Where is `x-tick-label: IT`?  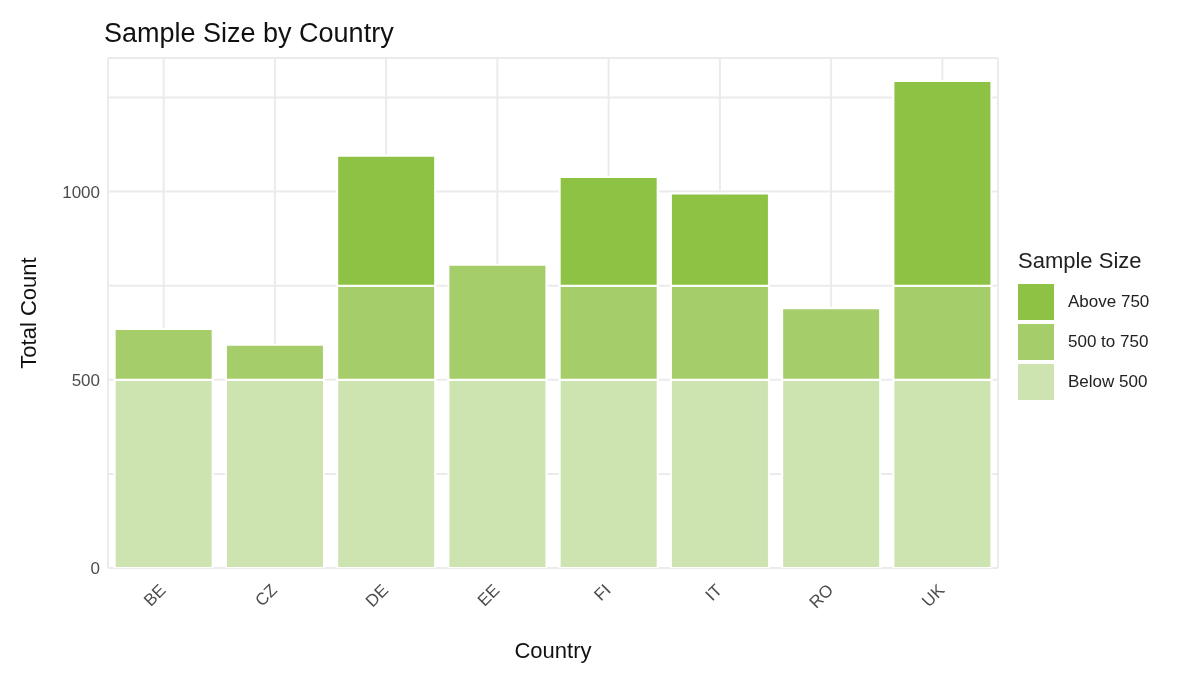 x-tick-label: IT is located at coordinates (713, 592).